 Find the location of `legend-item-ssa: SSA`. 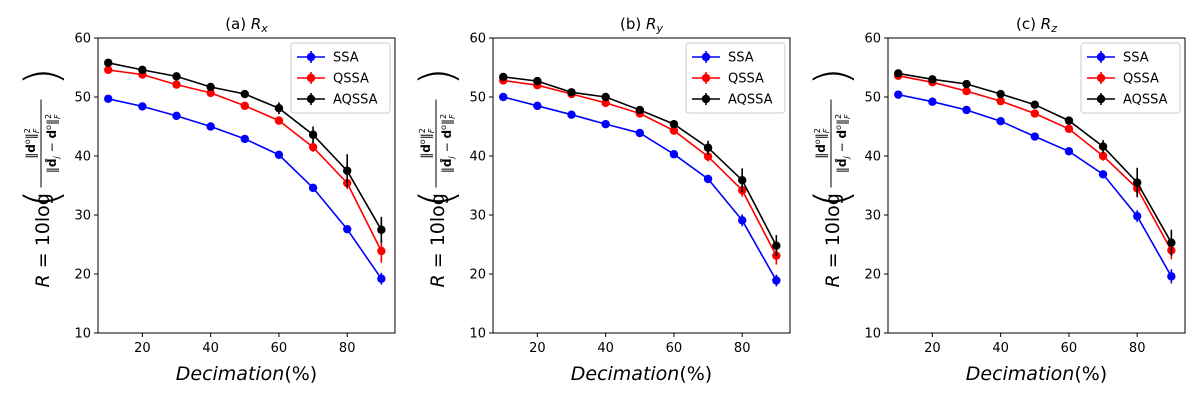

legend-item-ssa: SSA is located at coordinates (328, 58).